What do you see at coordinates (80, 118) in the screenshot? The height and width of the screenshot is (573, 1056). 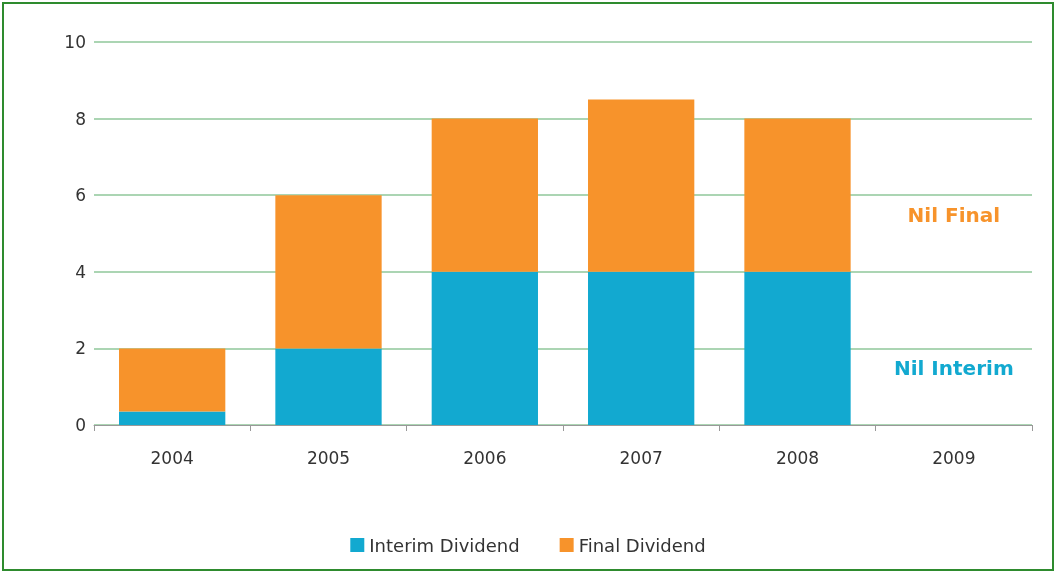 I see `y-tick-label: 8` at bounding box center [80, 118].